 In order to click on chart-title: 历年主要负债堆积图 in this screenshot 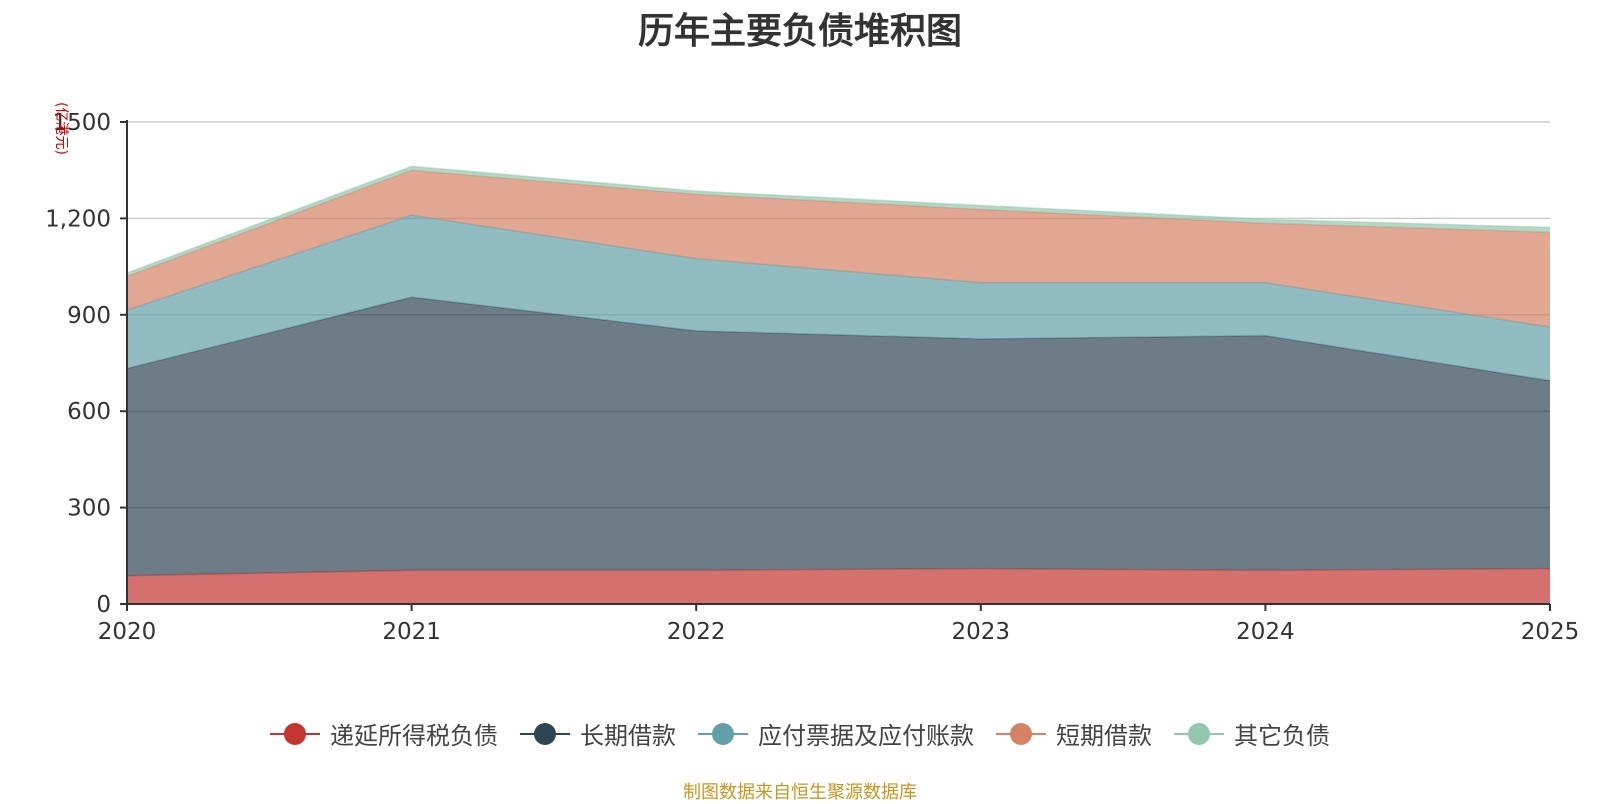, I will do `click(799, 31)`.